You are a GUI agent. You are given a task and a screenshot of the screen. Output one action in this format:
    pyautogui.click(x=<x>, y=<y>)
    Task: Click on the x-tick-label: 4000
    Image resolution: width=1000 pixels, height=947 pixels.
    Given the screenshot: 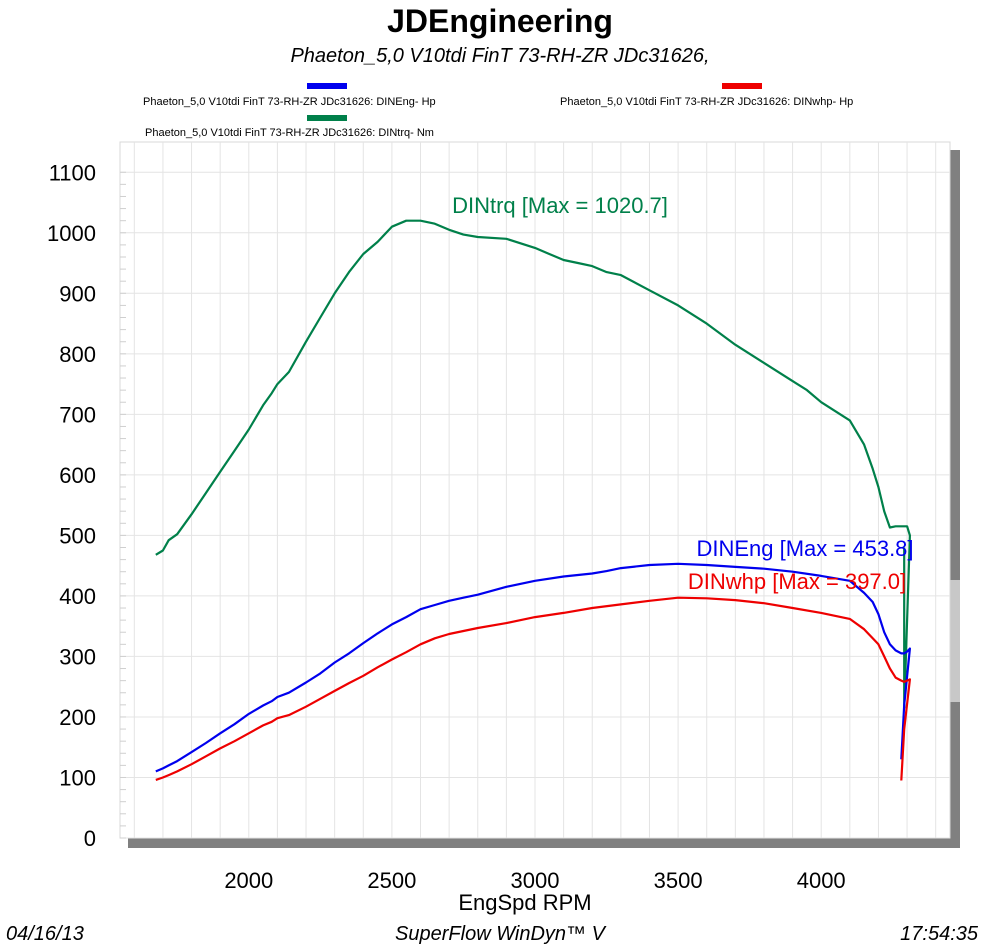 What is the action you would take?
    pyautogui.click(x=821, y=880)
    